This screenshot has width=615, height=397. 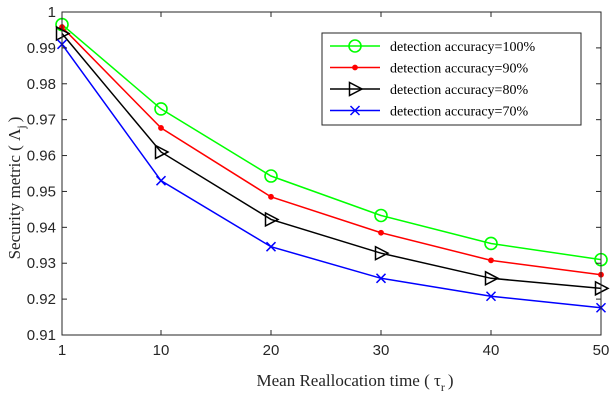 What do you see at coordinates (41, 335) in the screenshot?
I see `y-tick-label: 0.91` at bounding box center [41, 335].